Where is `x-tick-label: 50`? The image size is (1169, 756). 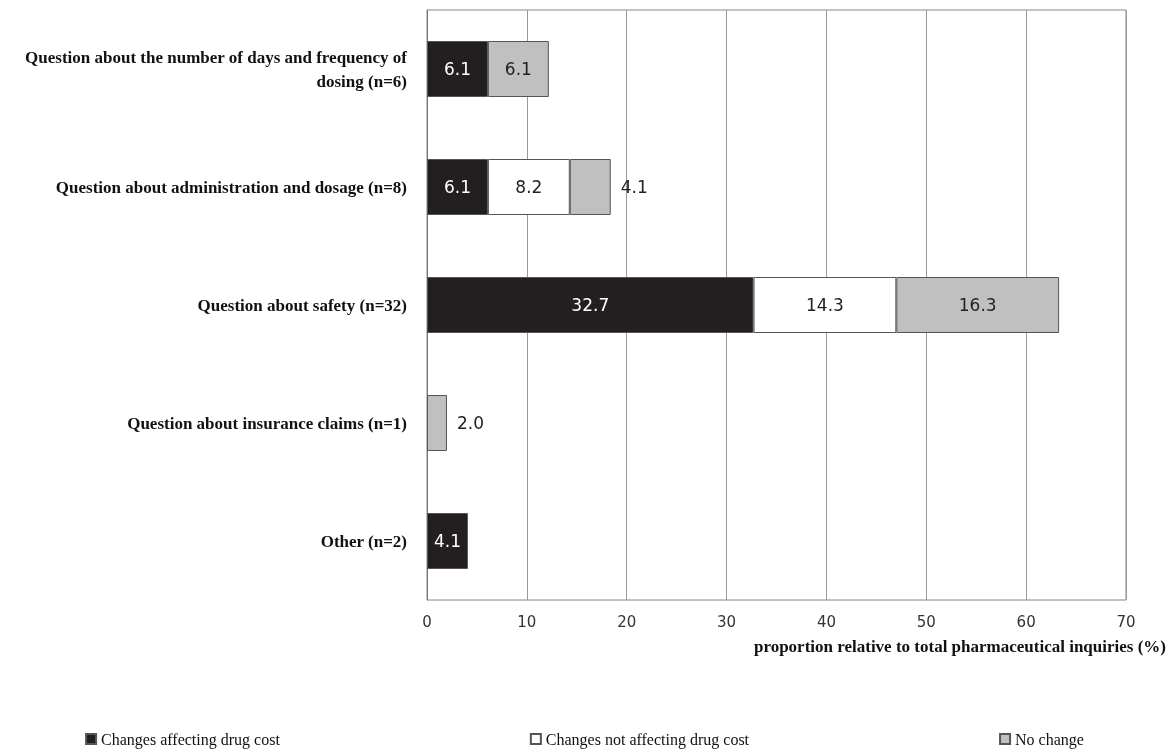
x-tick-label: 50 is located at coordinates (926, 621).